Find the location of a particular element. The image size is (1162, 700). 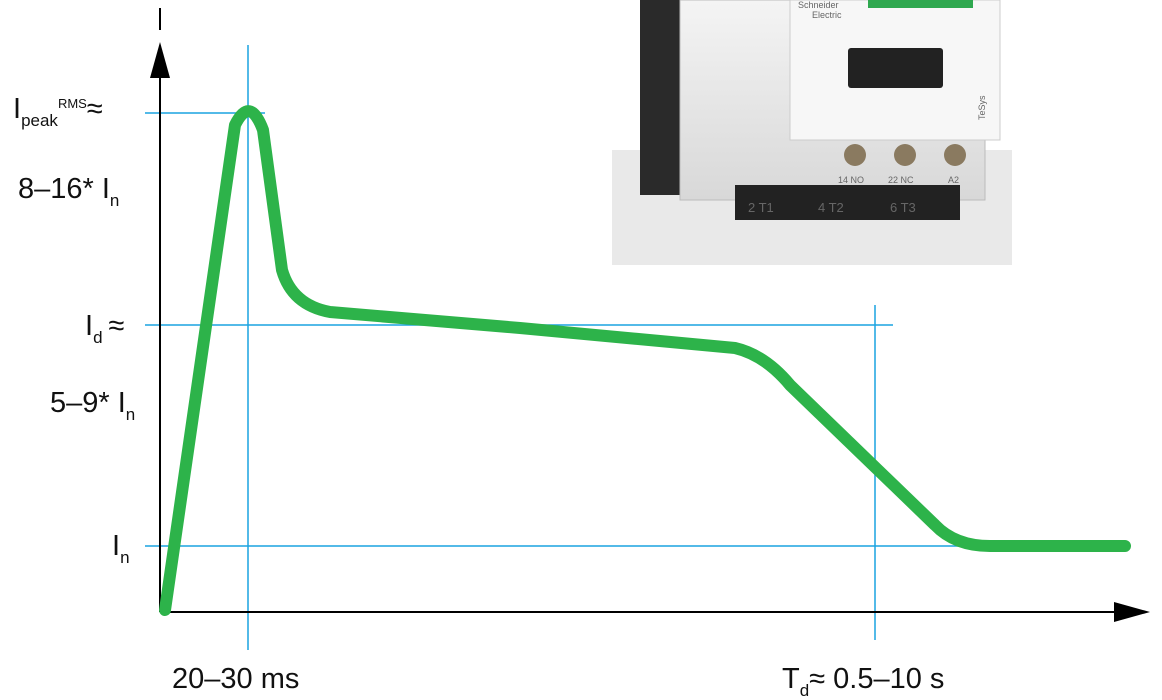

y-label: 5–9* In is located at coordinates (92, 405).